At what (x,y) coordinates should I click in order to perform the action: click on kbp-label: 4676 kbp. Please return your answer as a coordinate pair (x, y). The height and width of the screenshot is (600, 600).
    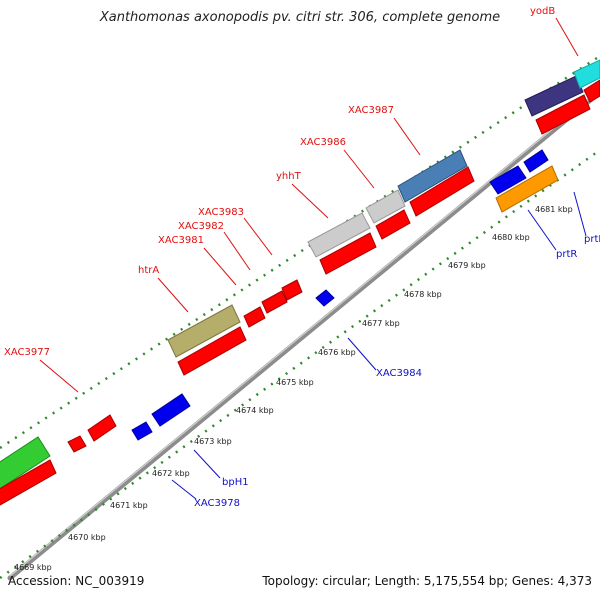
    Looking at the image, I should click on (337, 352).